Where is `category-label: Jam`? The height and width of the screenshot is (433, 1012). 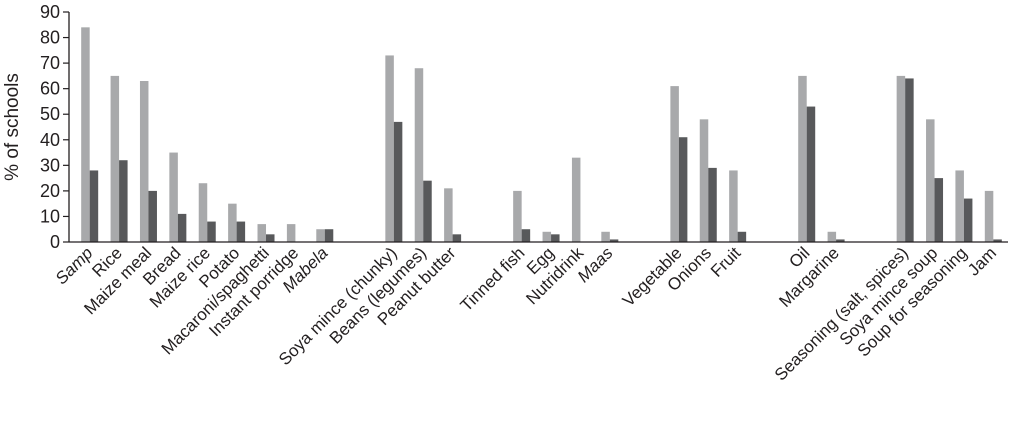
category-label: Jam is located at coordinates (982, 261).